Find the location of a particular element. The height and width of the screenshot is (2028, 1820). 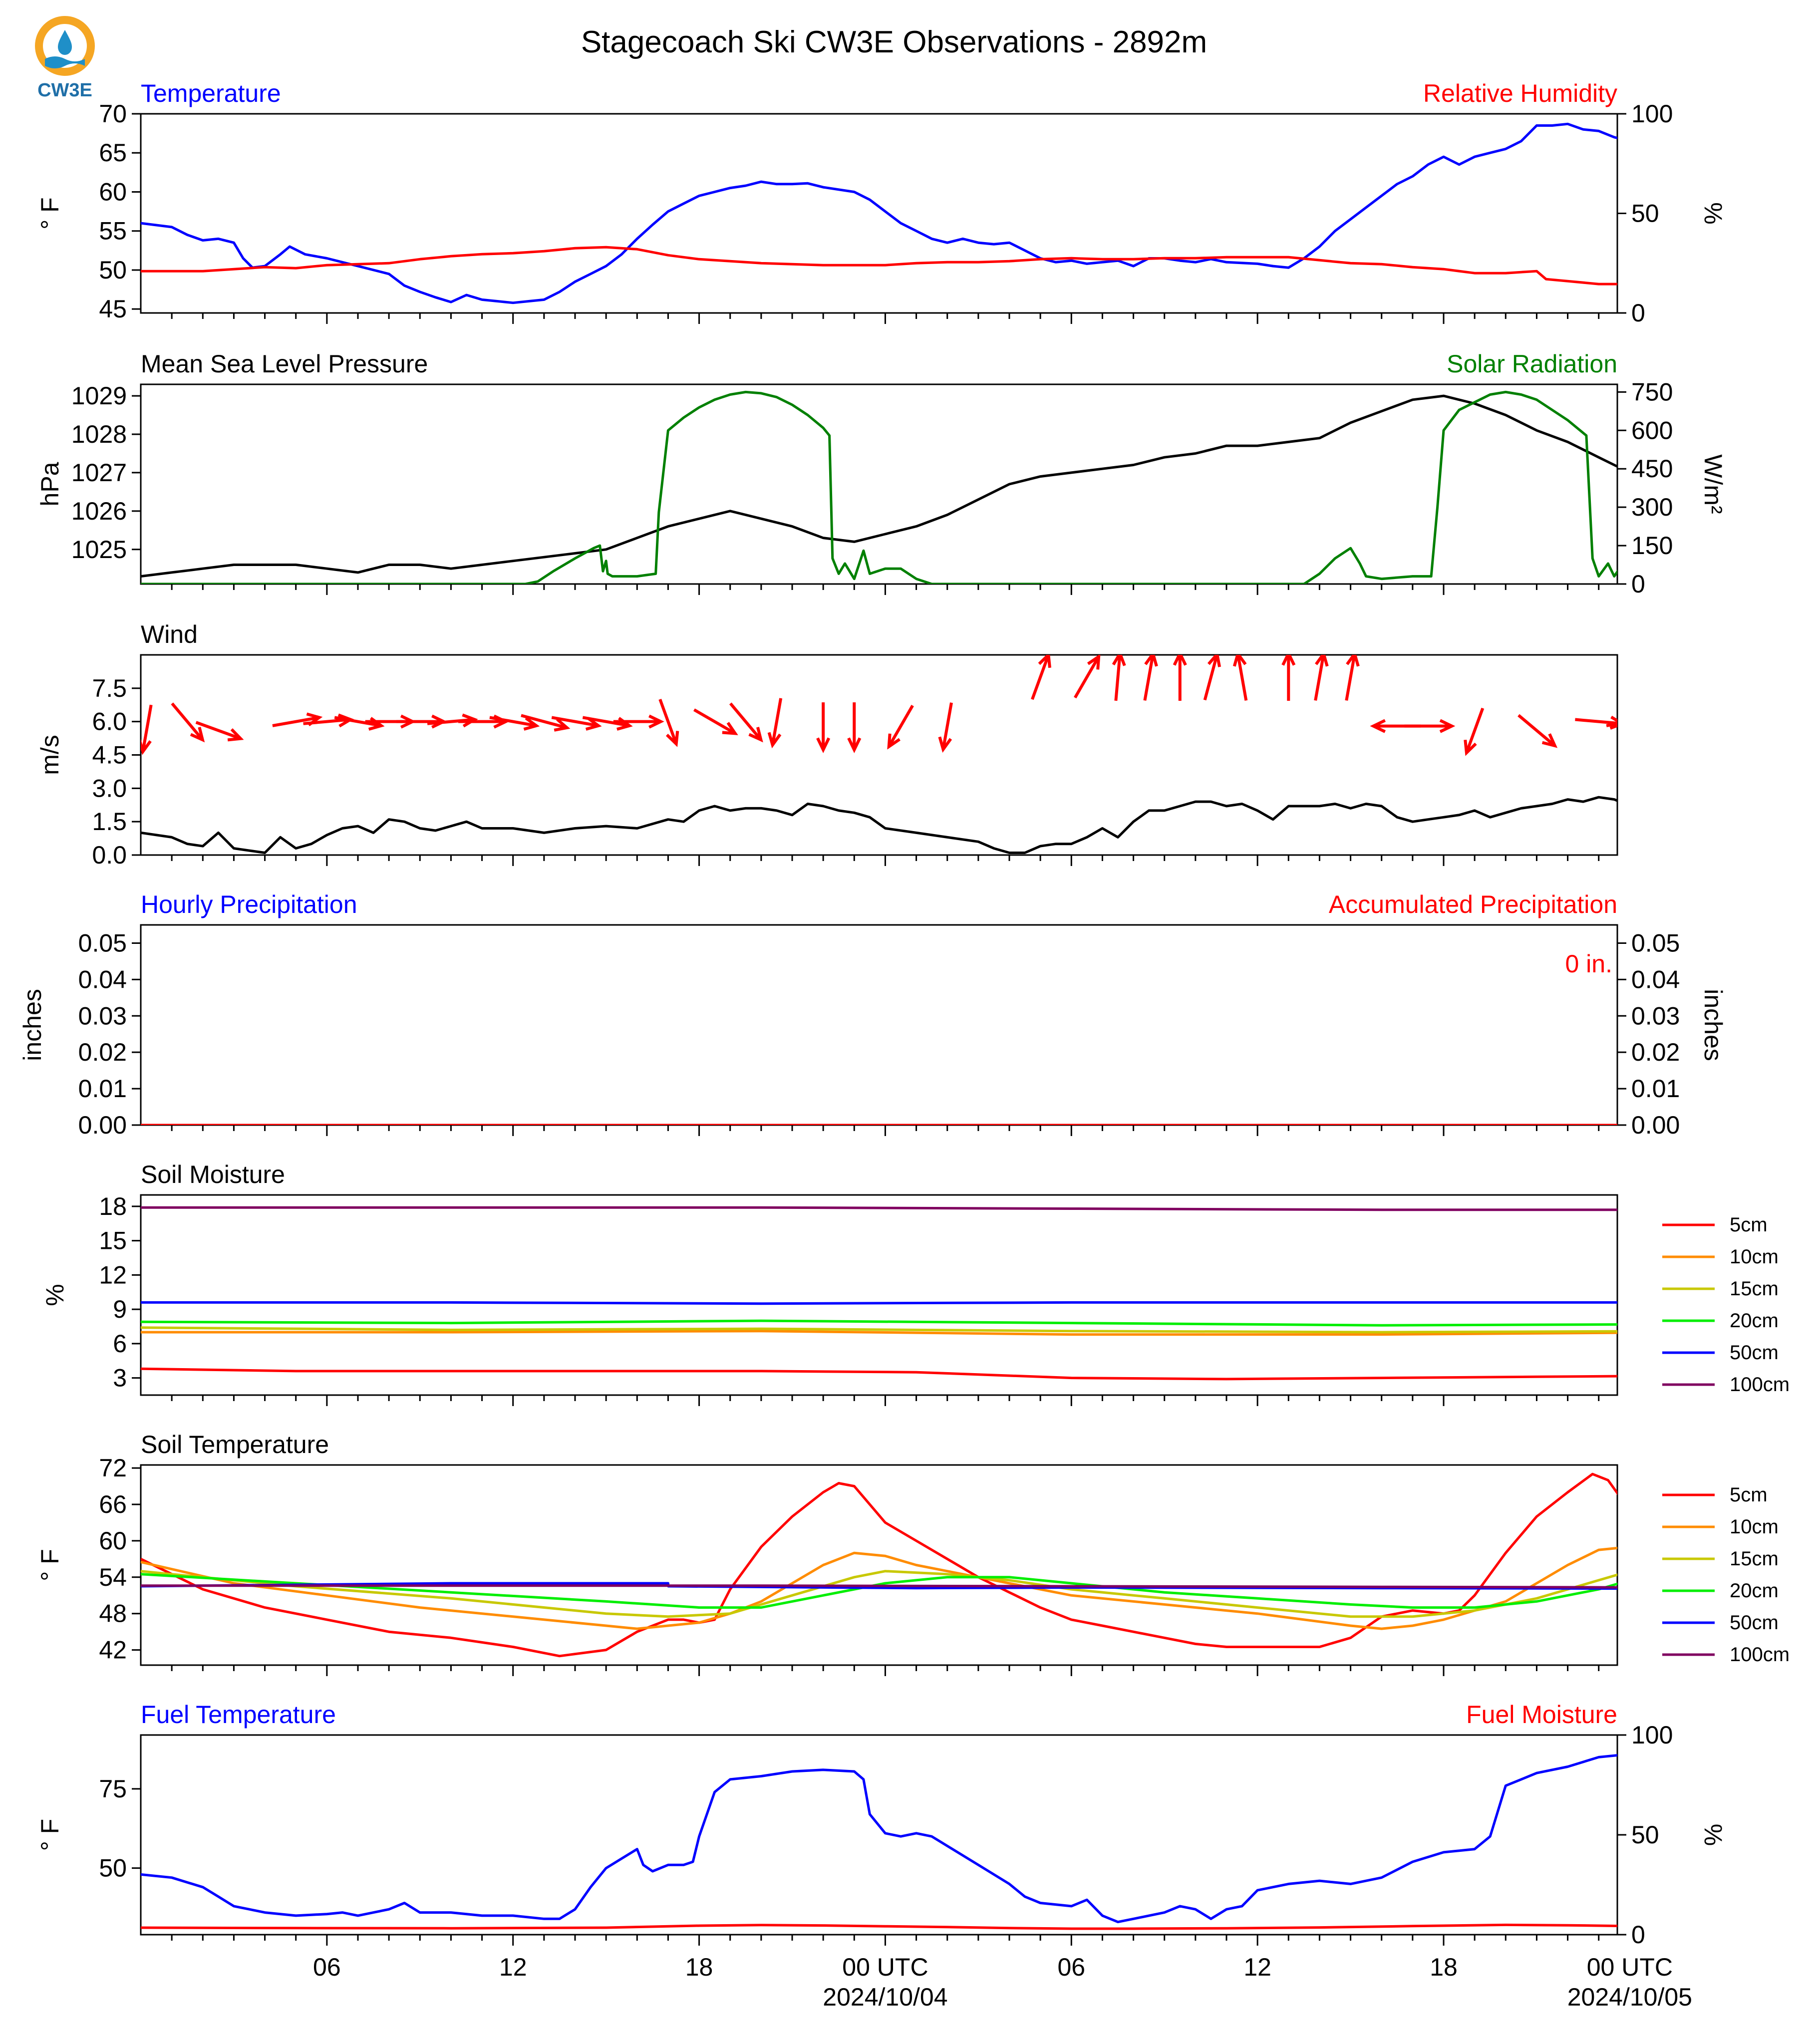

series-line-10cm is located at coordinates (879, 1333).